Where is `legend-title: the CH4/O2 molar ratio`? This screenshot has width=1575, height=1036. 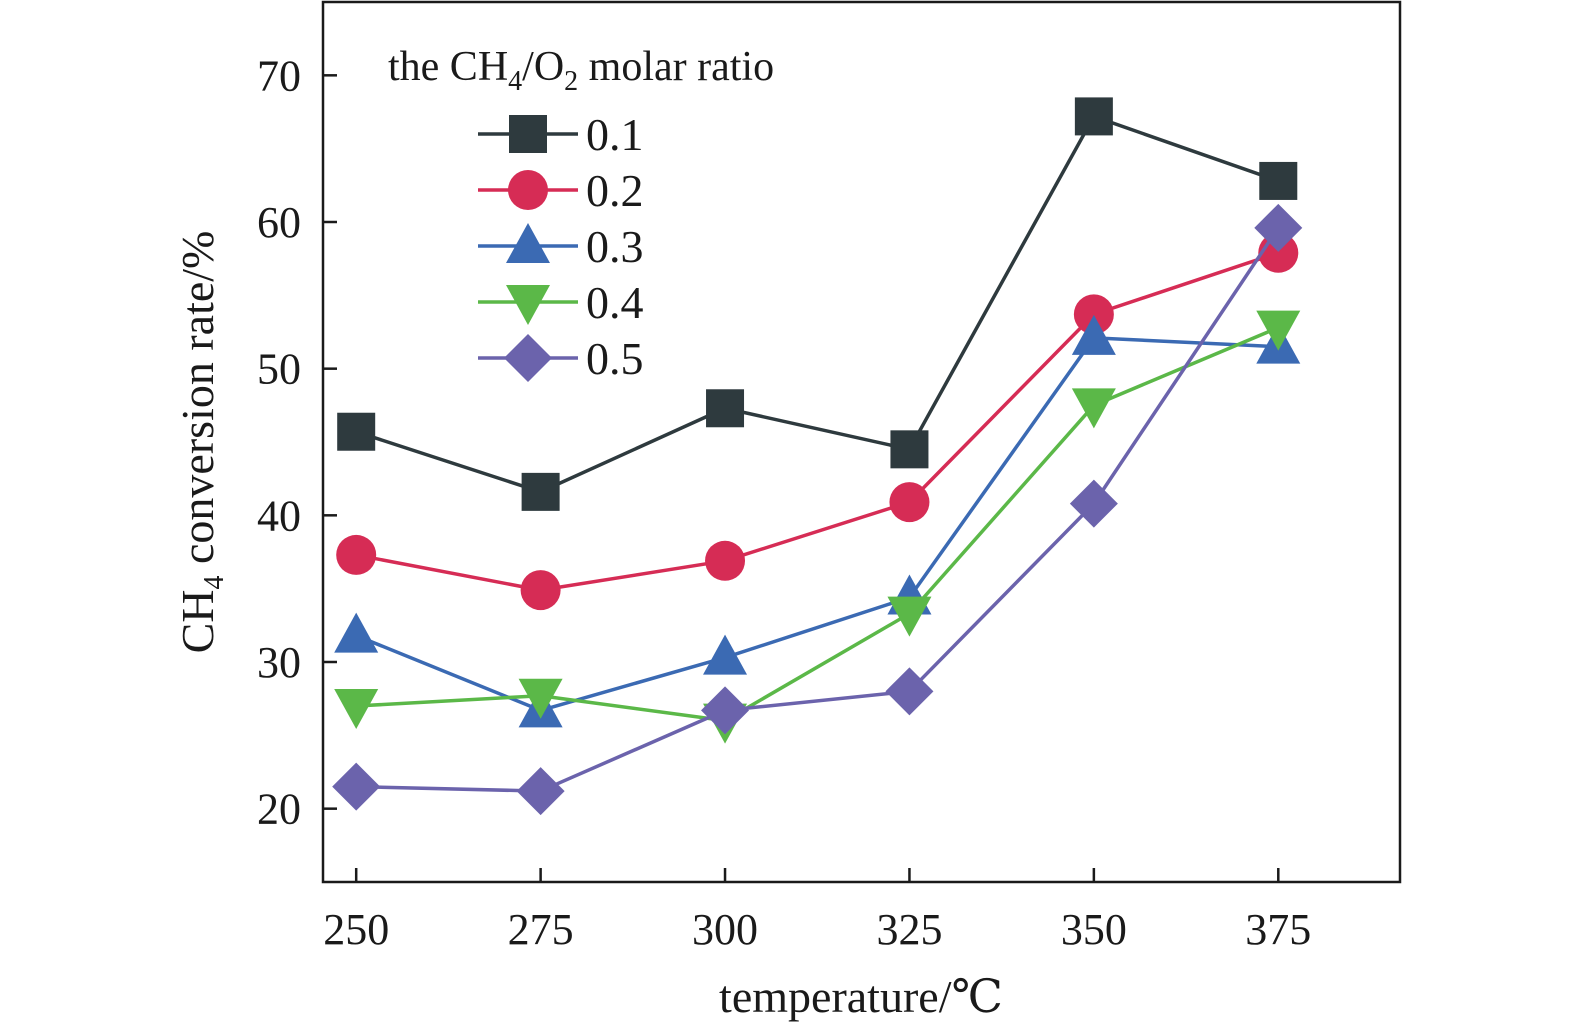 legend-title: the CH4/O2 molar ratio is located at coordinates (581, 70).